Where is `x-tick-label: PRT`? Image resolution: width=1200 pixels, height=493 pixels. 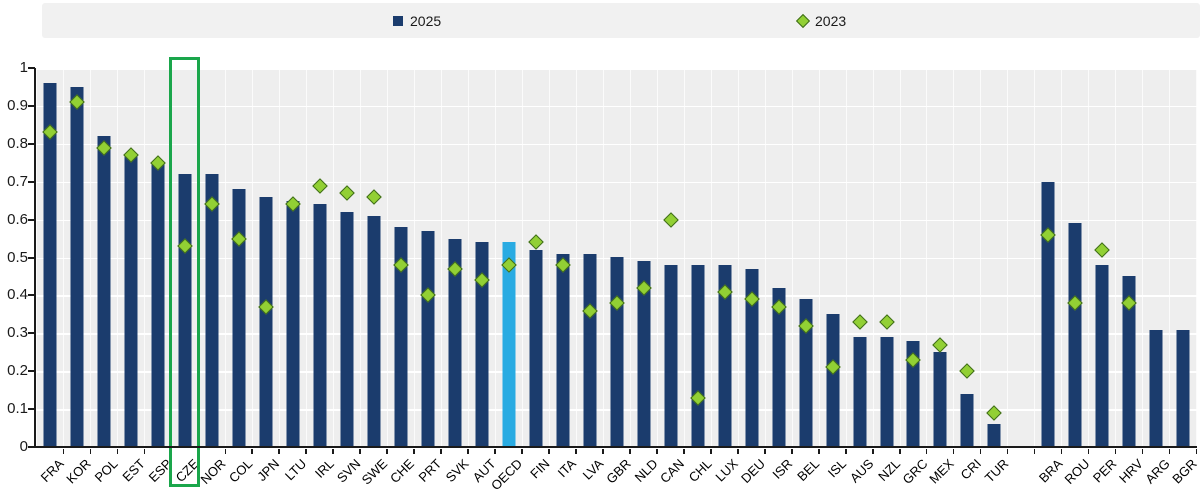 x-tick-label: PRT is located at coordinates (430, 470).